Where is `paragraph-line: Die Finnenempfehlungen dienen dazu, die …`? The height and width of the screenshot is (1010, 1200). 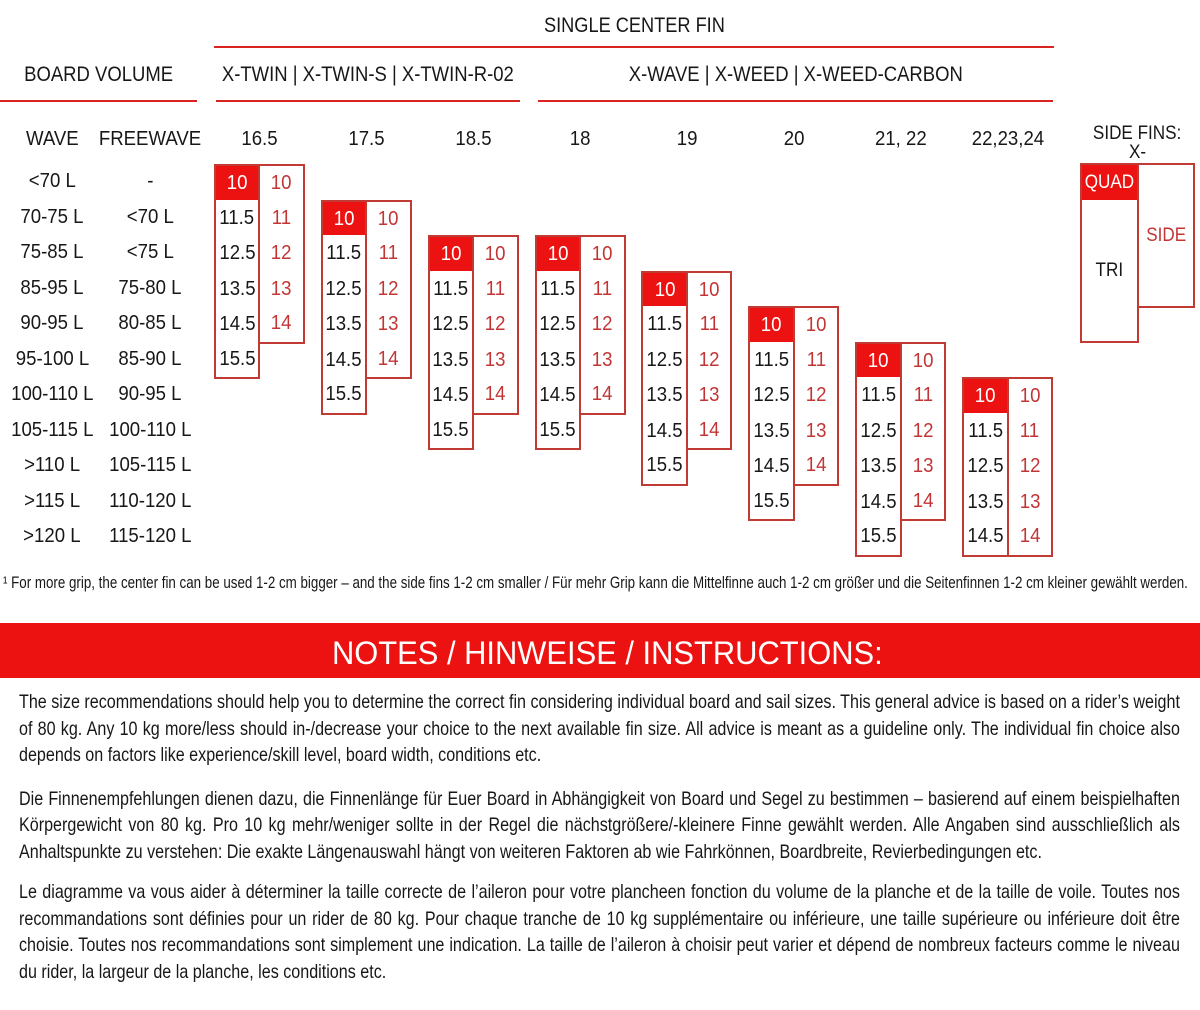 paragraph-line: Die Finnenempfehlungen dienen dazu, die … is located at coordinates (599, 798).